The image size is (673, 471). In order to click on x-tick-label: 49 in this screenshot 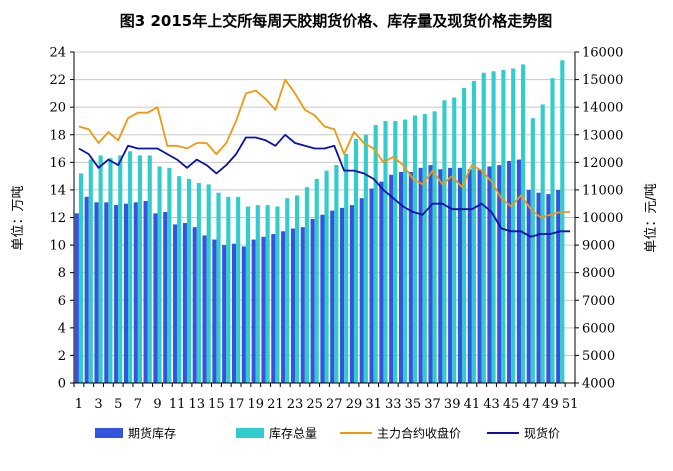, I will do `click(550, 404)`.